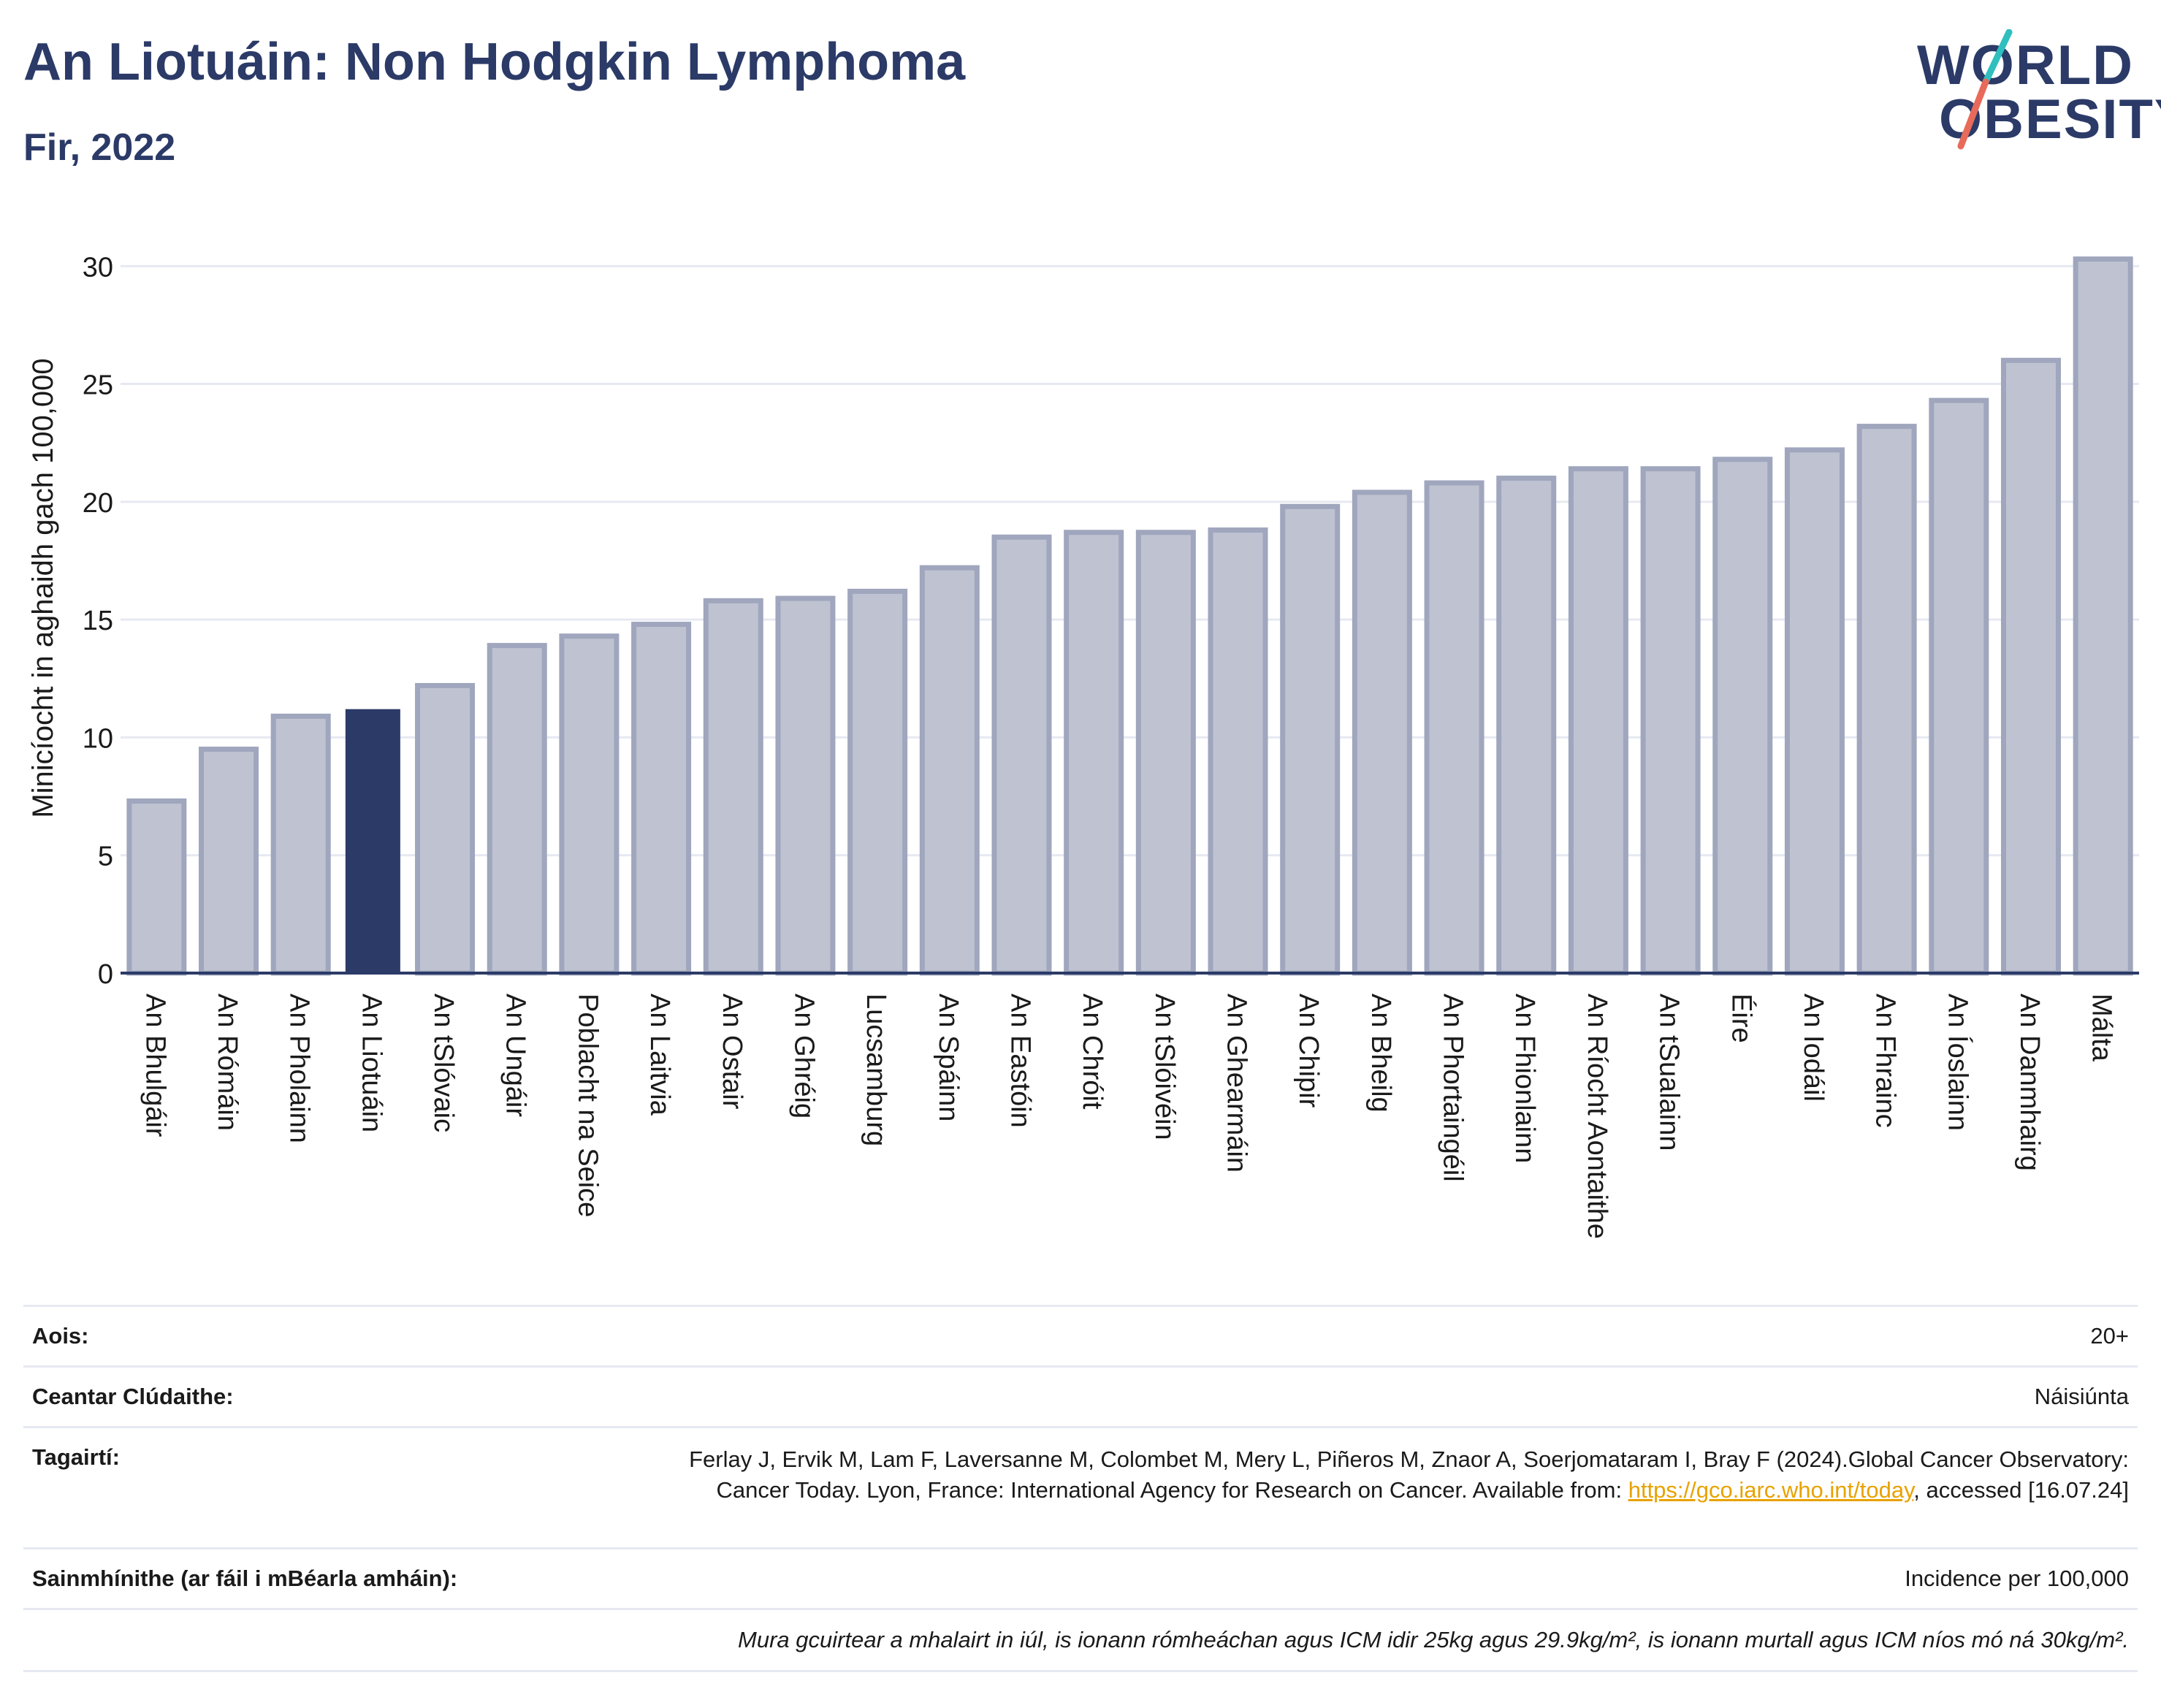 The width and height of the screenshot is (2161, 1708). What do you see at coordinates (1080, 1395) in the screenshot?
I see `coverage-row: Ceantar Clúdaithe: Náisiúnta` at bounding box center [1080, 1395].